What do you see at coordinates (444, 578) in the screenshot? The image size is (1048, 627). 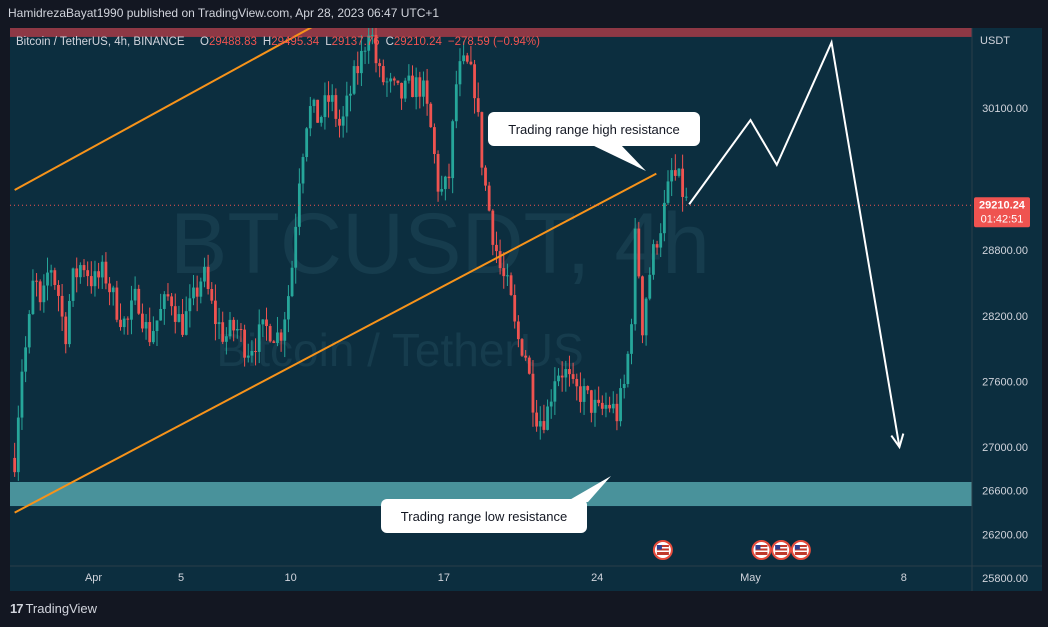 I see `time-tick-label: 17` at bounding box center [444, 578].